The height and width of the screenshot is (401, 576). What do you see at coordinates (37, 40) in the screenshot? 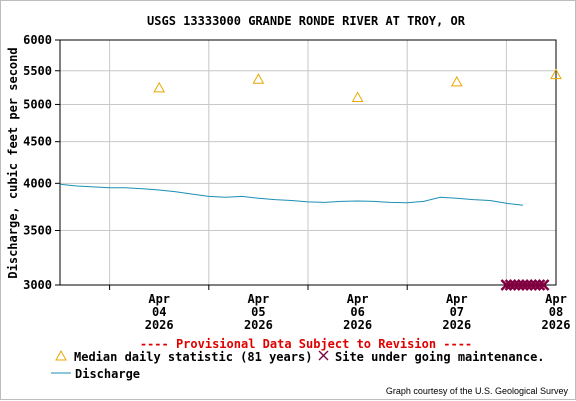
I see `y-tick-label: 6000` at bounding box center [37, 40].